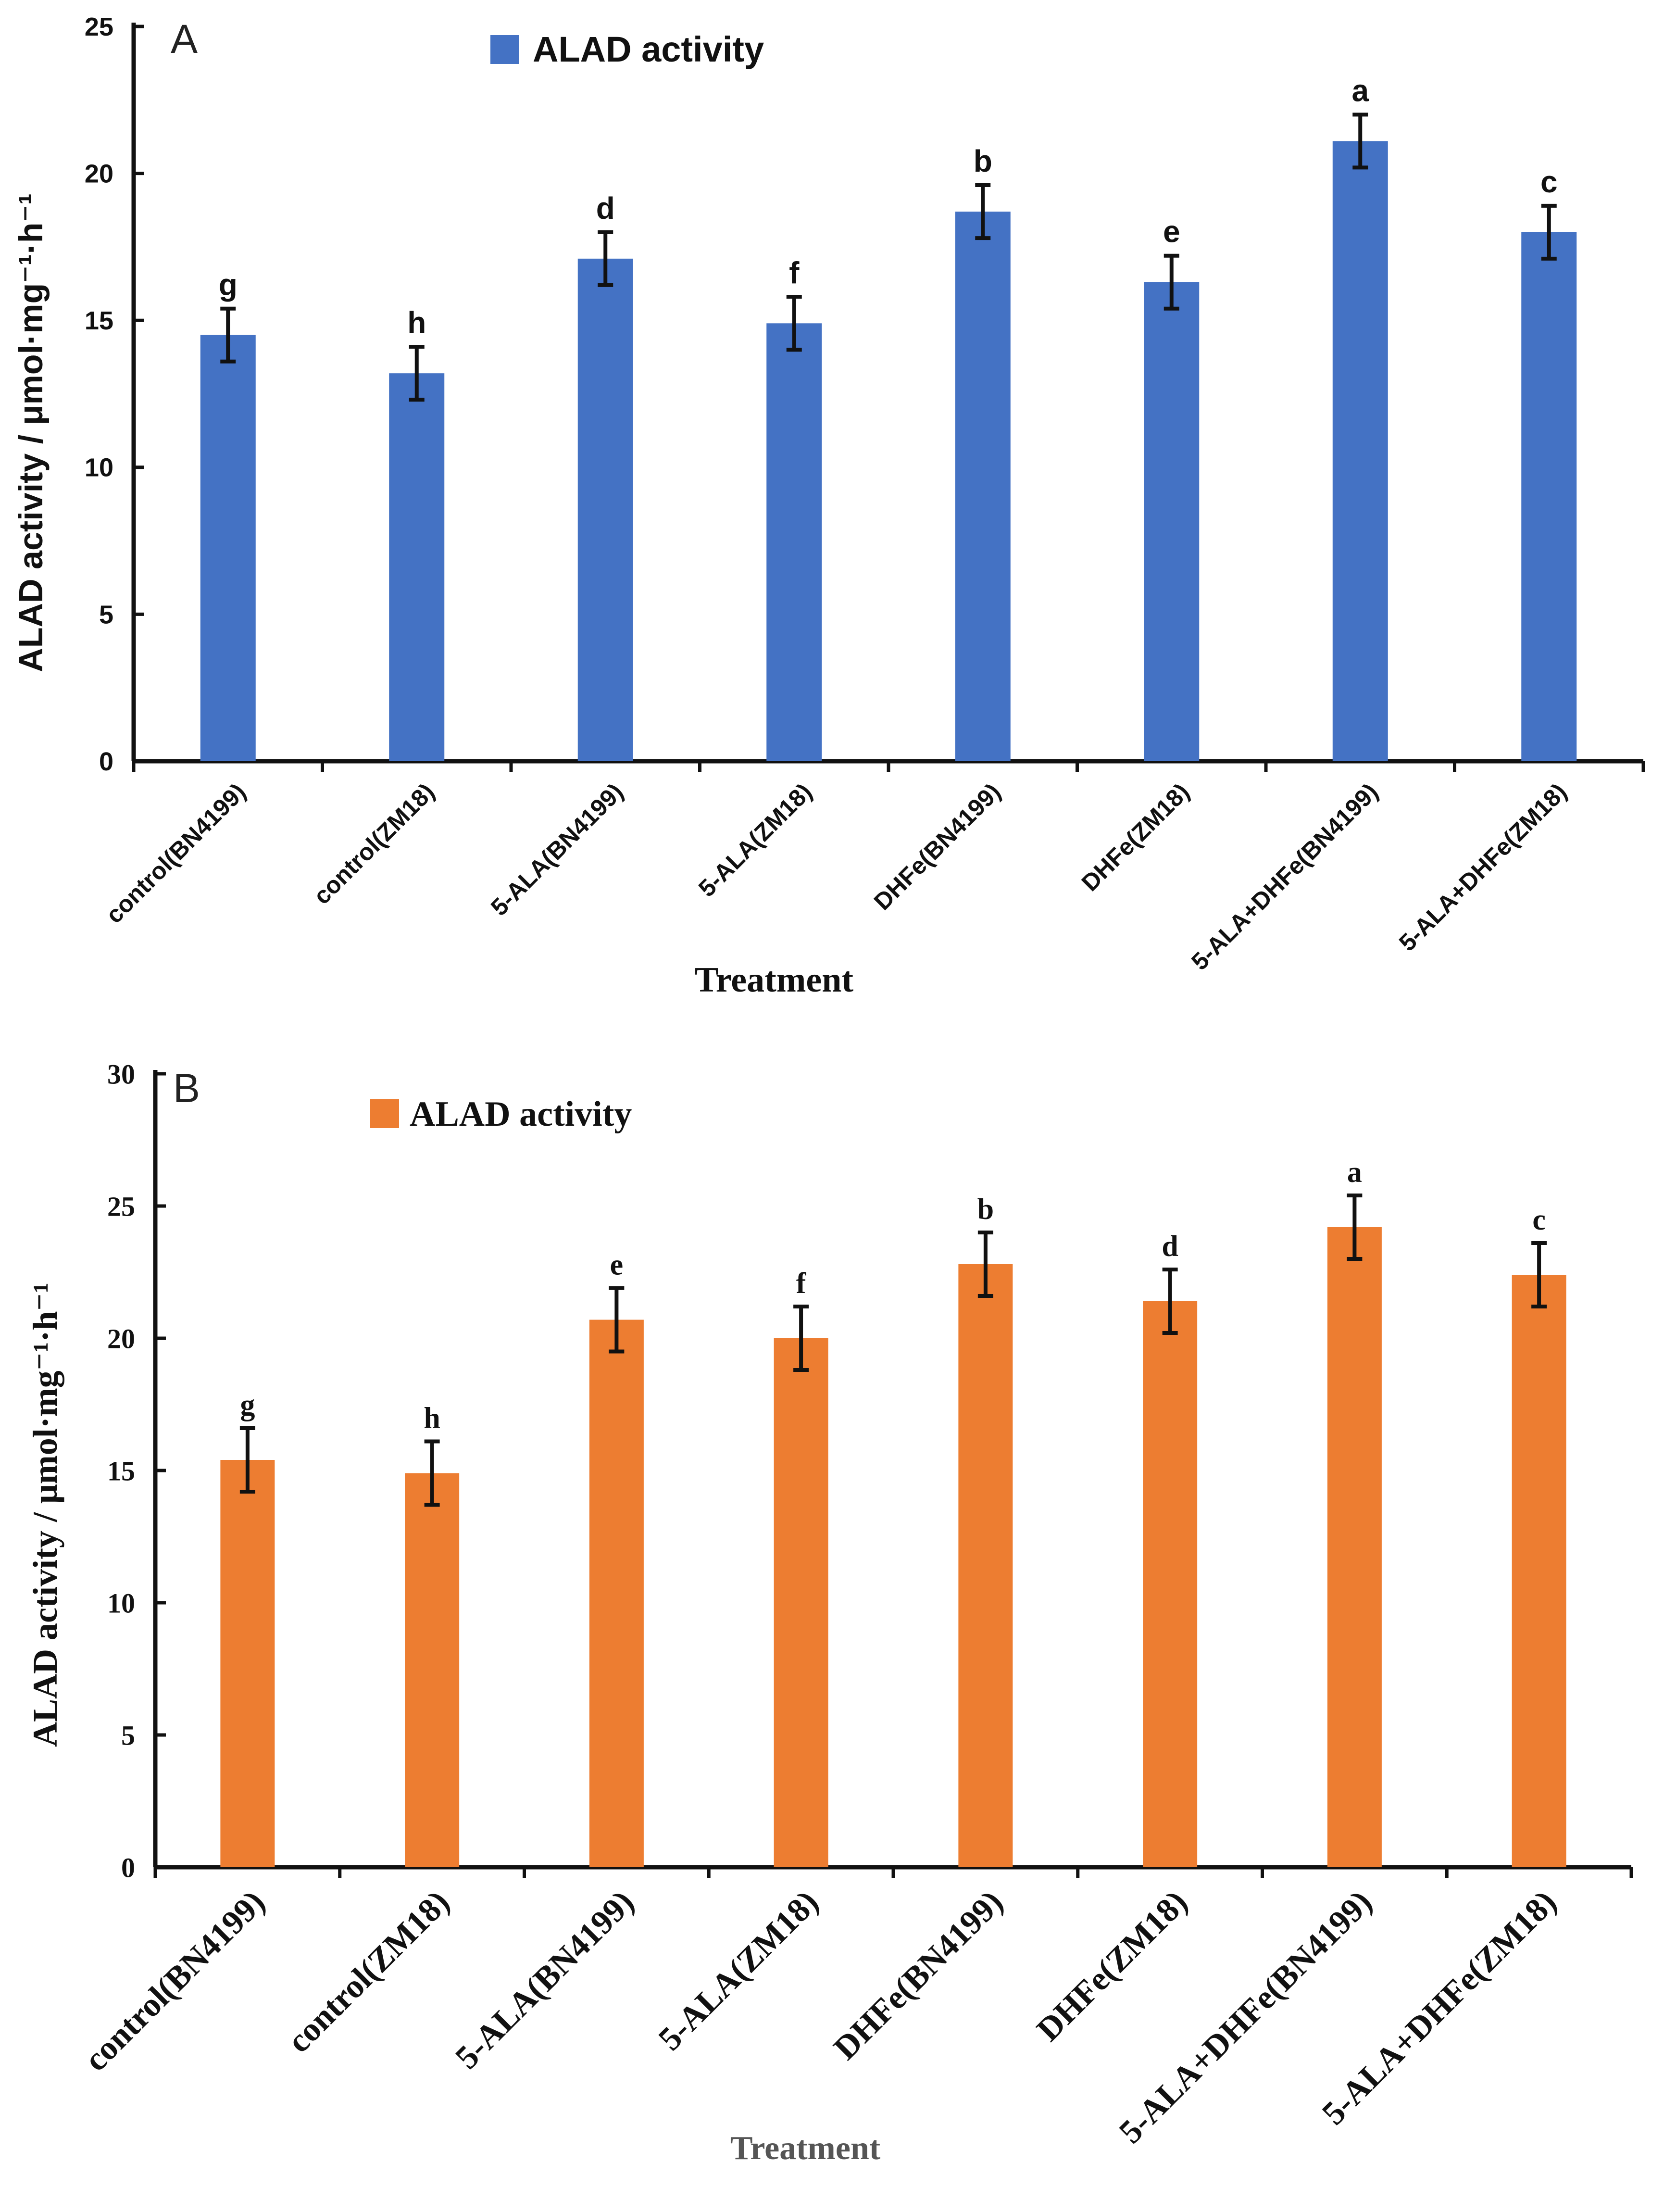 This screenshot has height=2212, width=1664. What do you see at coordinates (1483, 867) in the screenshot?
I see `category-label: 5-ALA+DHFe(ZM18)` at bounding box center [1483, 867].